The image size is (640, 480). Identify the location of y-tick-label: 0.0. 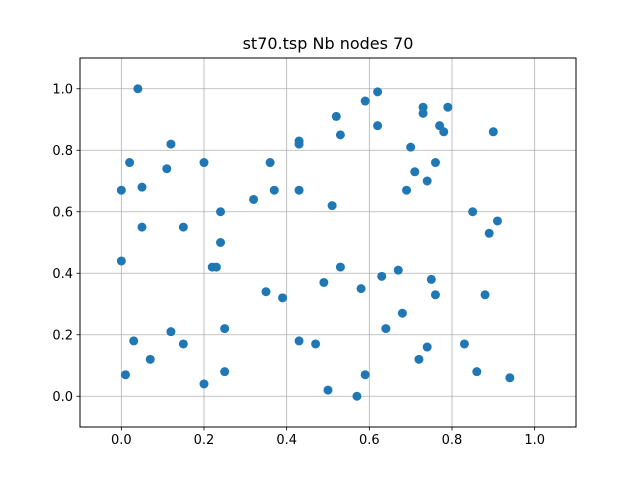
(62, 397).